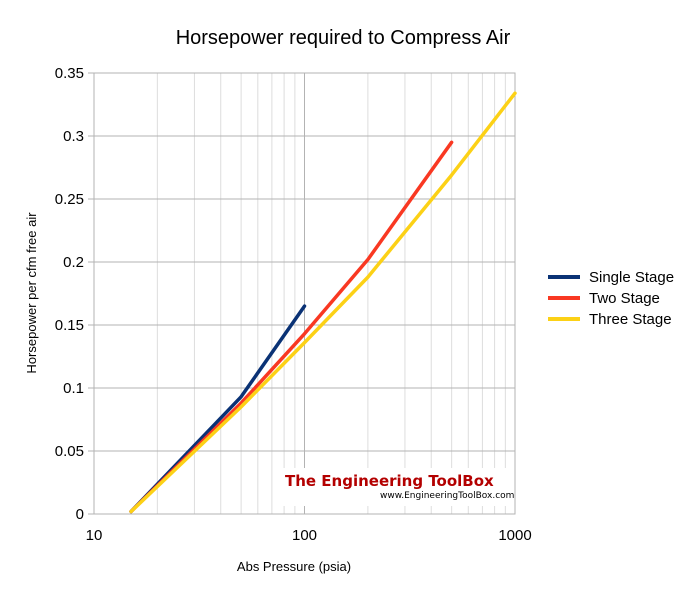 The image size is (688, 595). I want to click on y-tick-label: 0.1, so click(73, 388).